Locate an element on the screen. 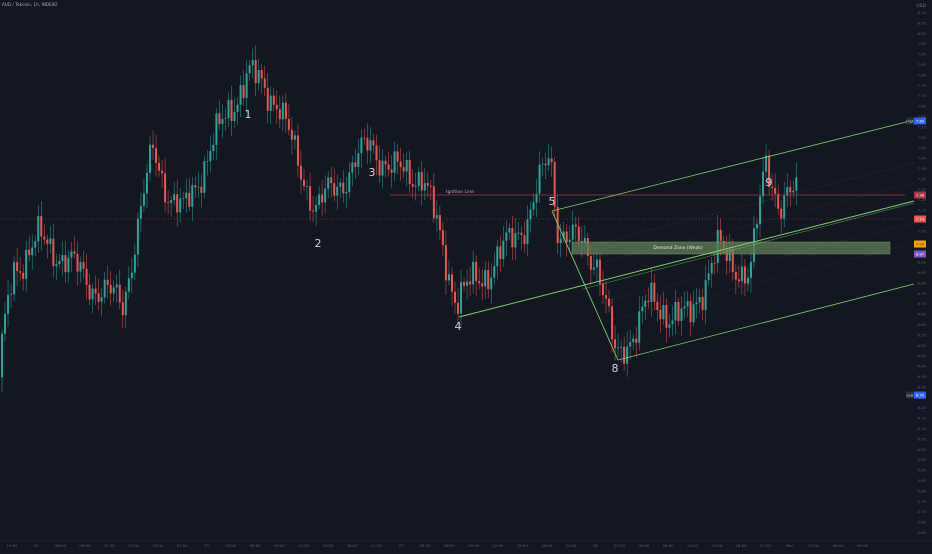 The image size is (932, 554). time-tick-label: 06:00 is located at coordinates (256, 545).